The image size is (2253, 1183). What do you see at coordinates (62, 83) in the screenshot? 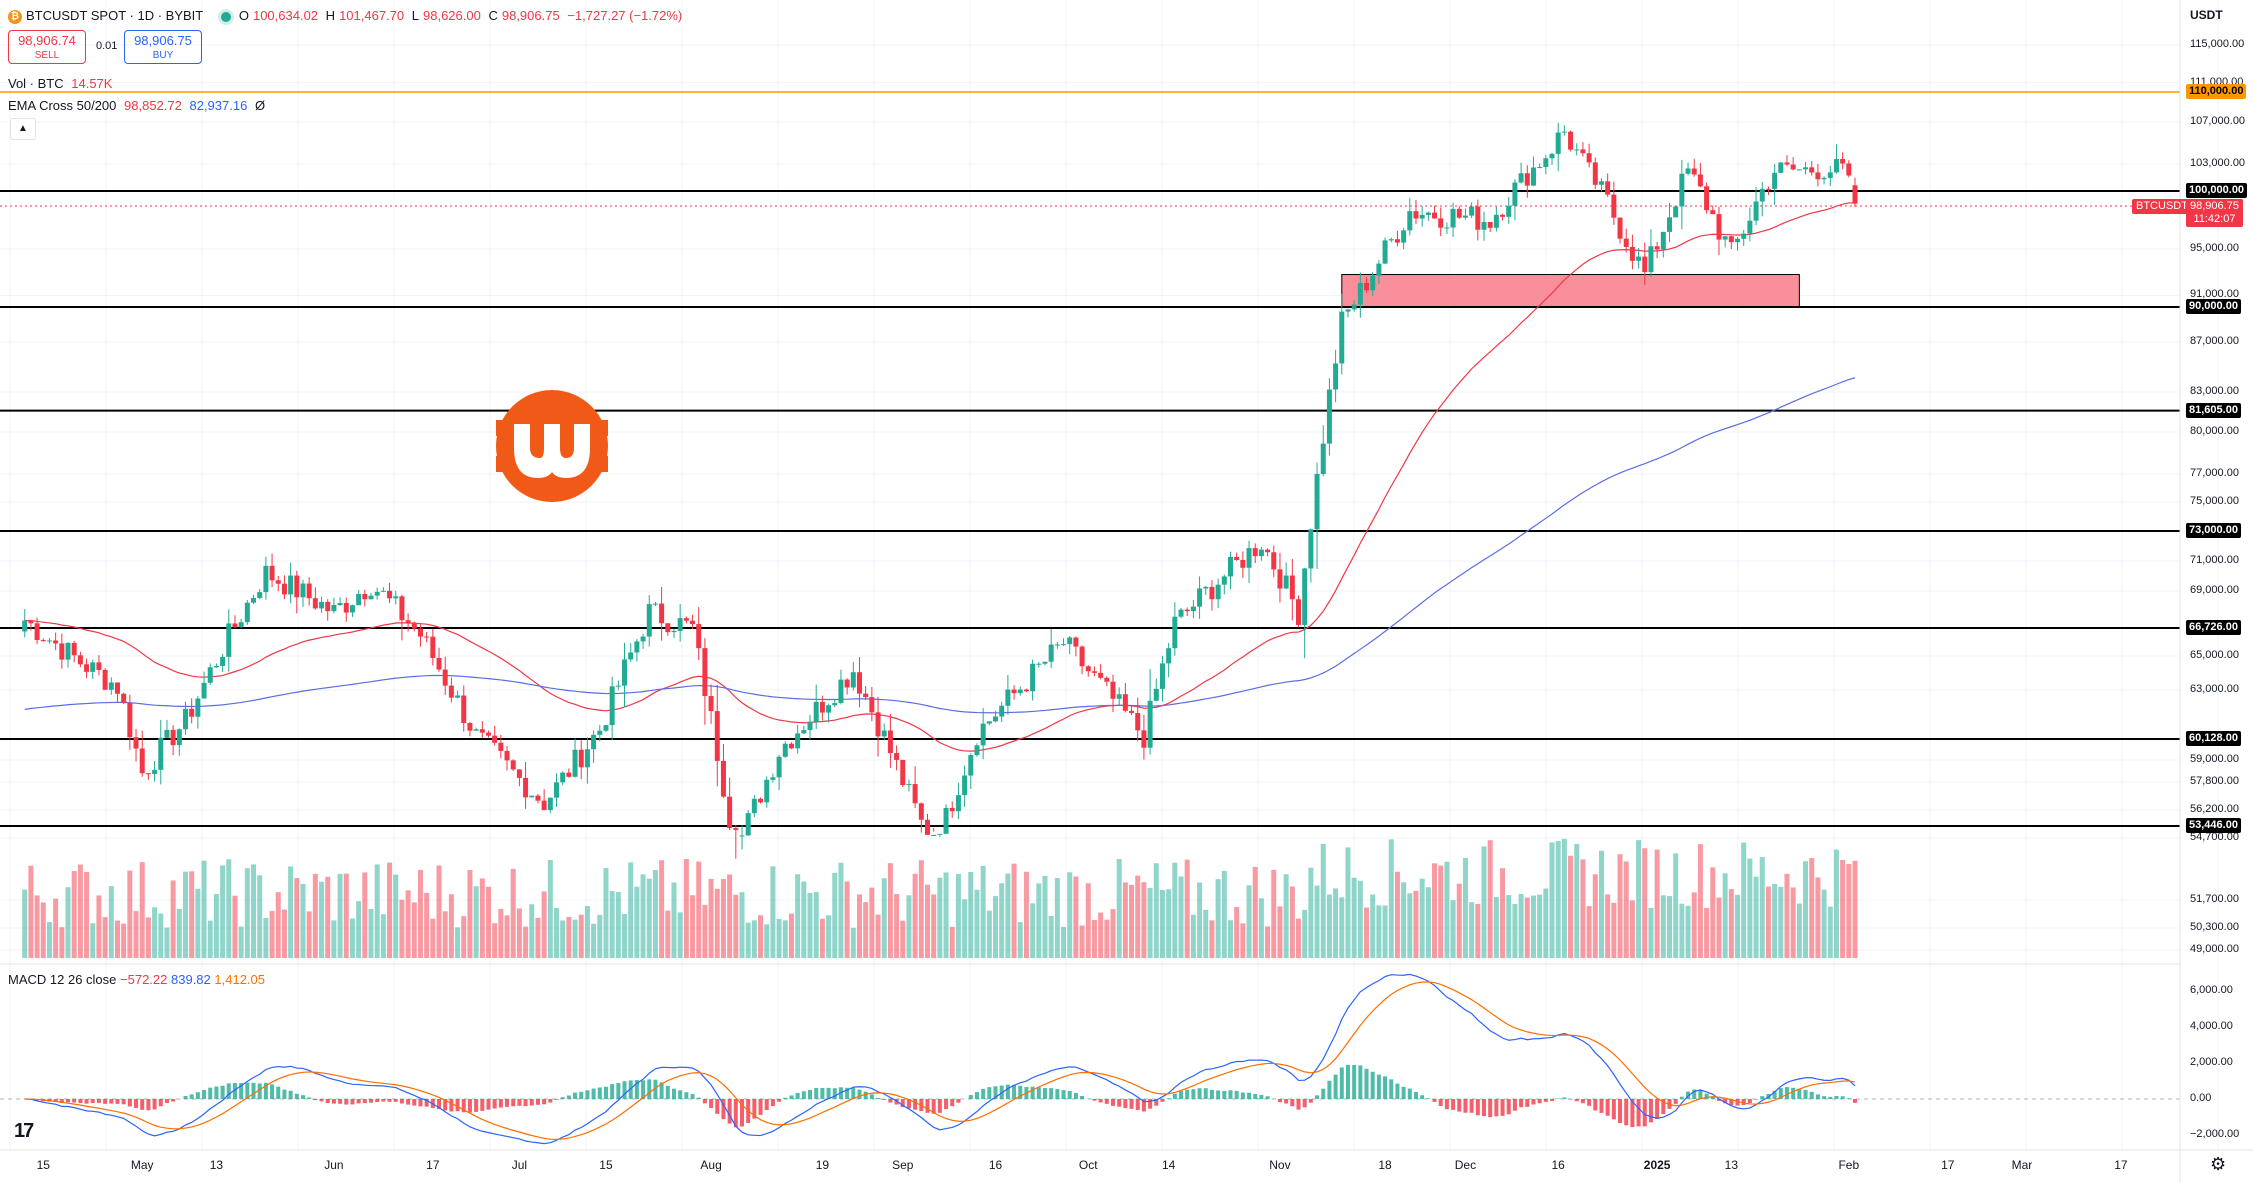
I see `volume-legend: Vol · BTC 14.57K` at bounding box center [62, 83].